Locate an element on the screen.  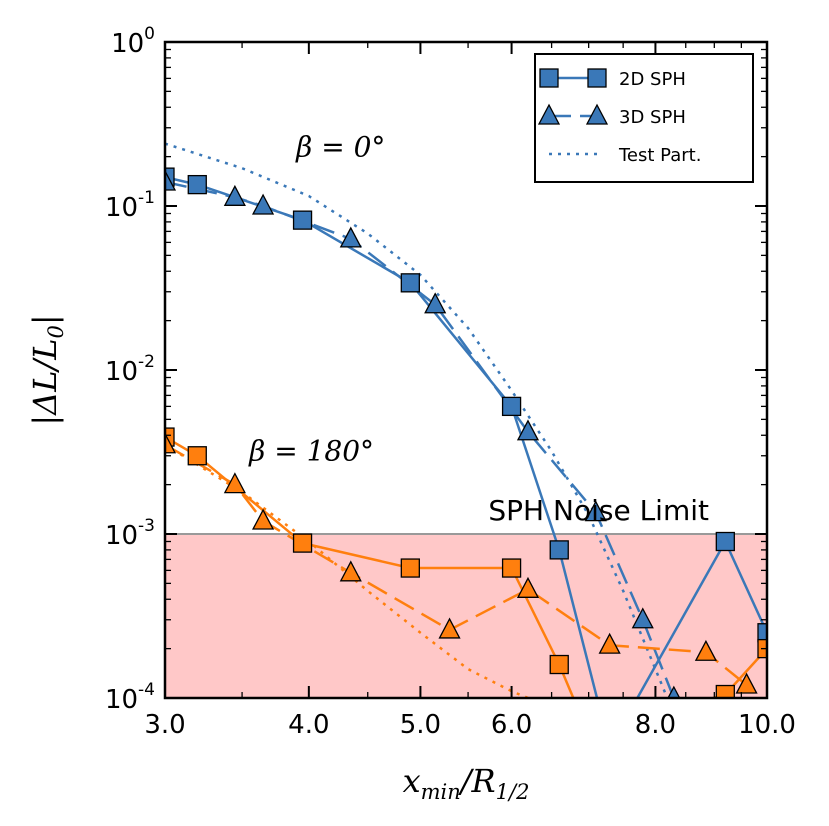
x-tick-label: 8.0 is located at coordinates (655, 725).